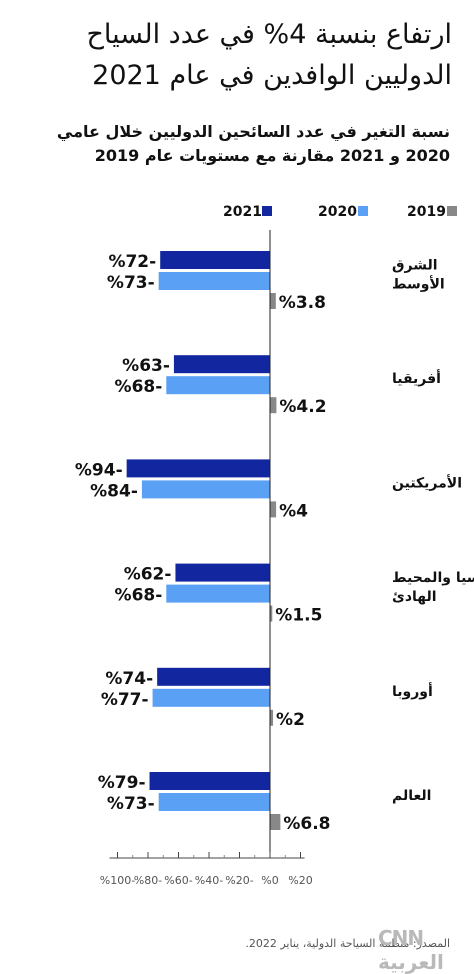 The image size is (474, 974). I want to click on x-tick-label--60: %60-, so click(178, 880).